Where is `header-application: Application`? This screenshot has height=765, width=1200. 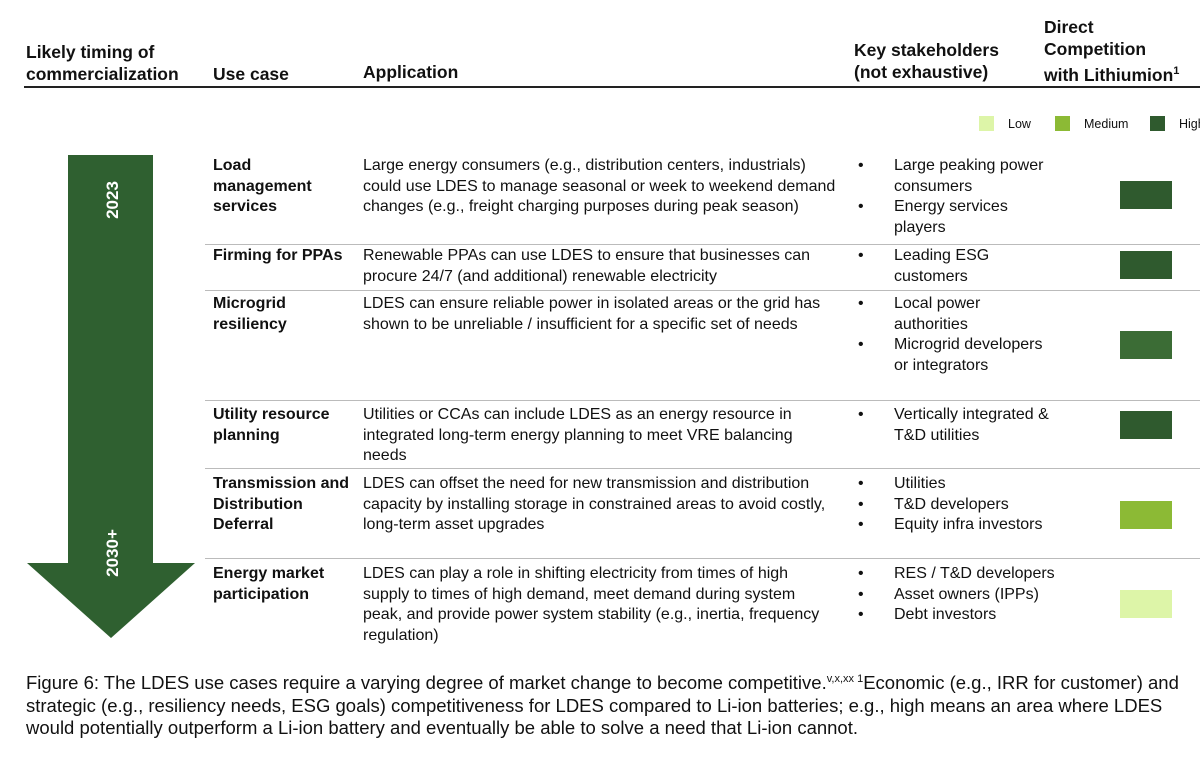
header-application: Application is located at coordinates (411, 72).